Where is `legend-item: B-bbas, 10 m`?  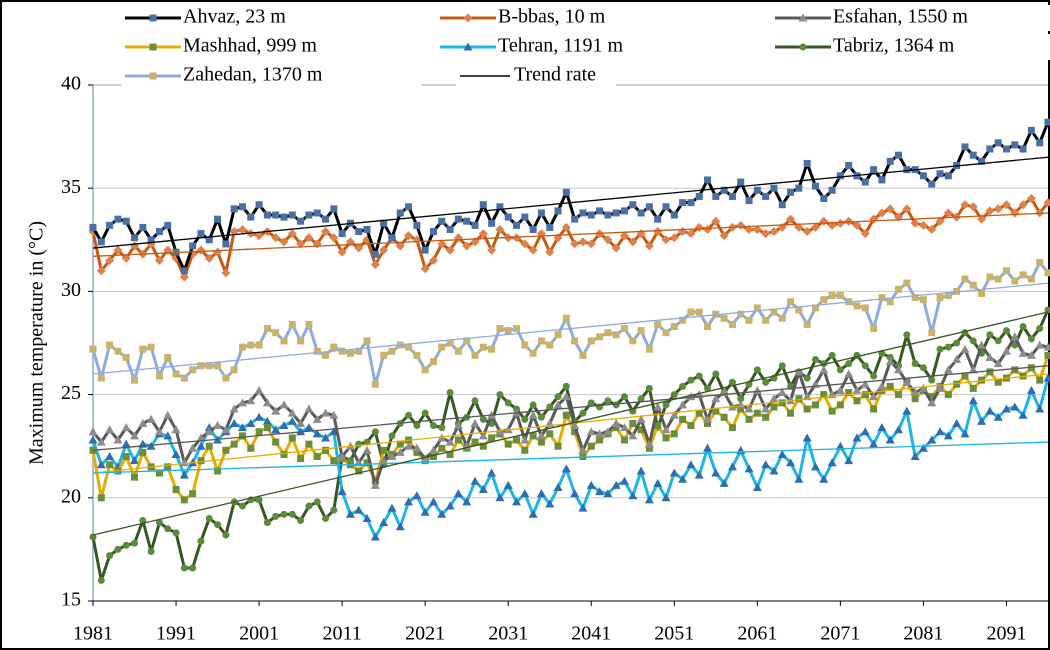 legend-item: B-bbas, 10 m is located at coordinates (586, 18).